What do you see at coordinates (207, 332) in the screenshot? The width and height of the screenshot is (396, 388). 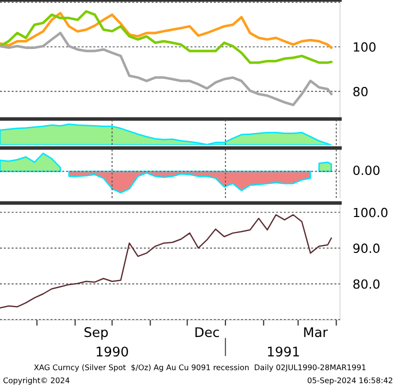 I see `x-tick-label: Dec` at bounding box center [207, 332].